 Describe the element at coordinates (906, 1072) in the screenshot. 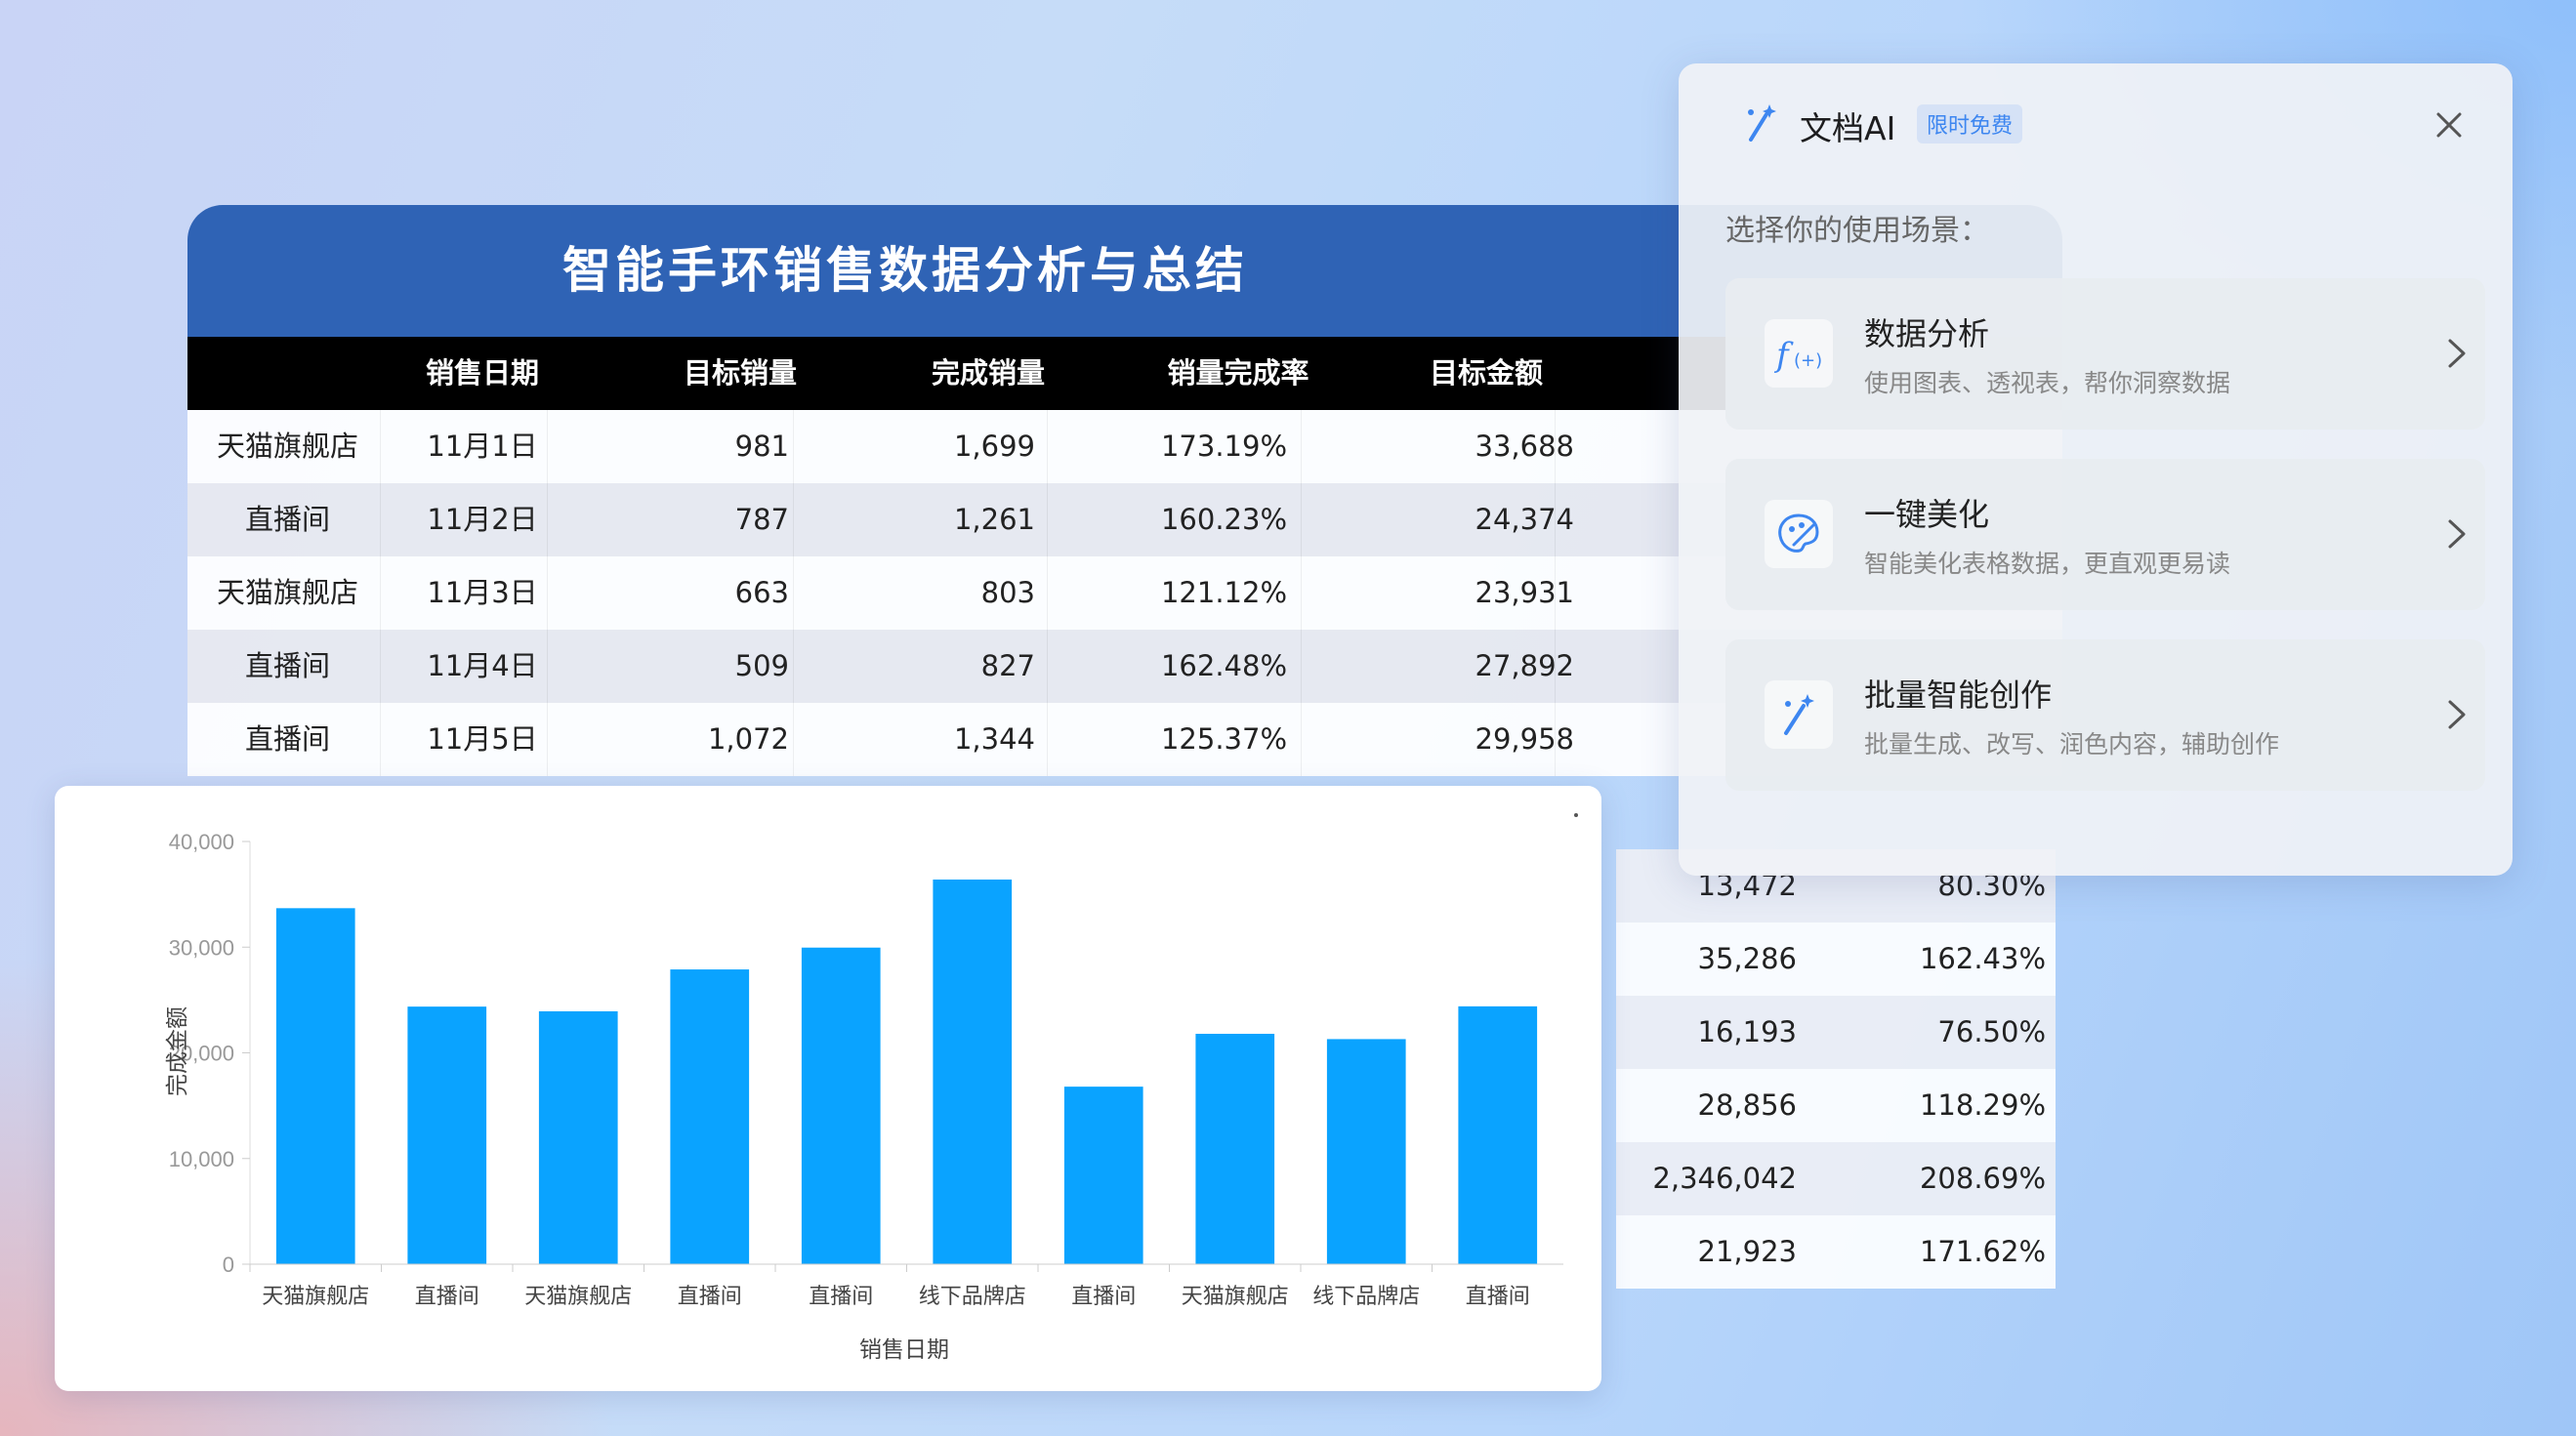

I see `bars` at that location.